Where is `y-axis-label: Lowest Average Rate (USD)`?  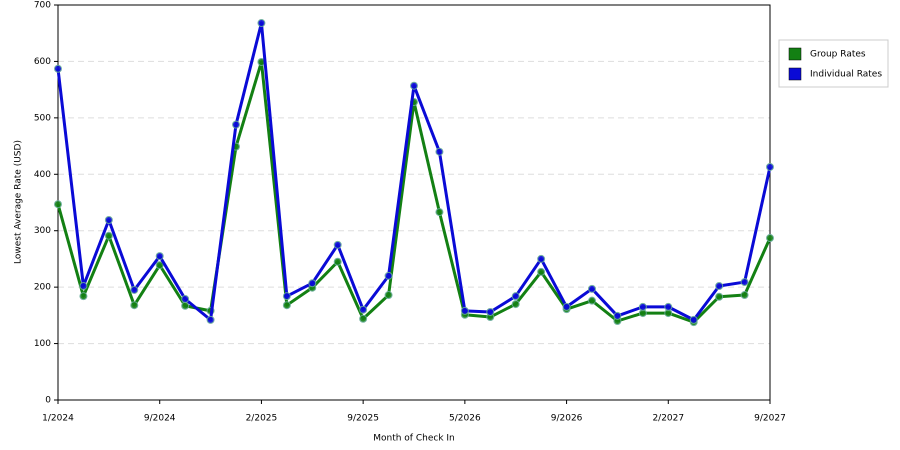
y-axis-label: Lowest Average Rate (USD) is located at coordinates (19, 202).